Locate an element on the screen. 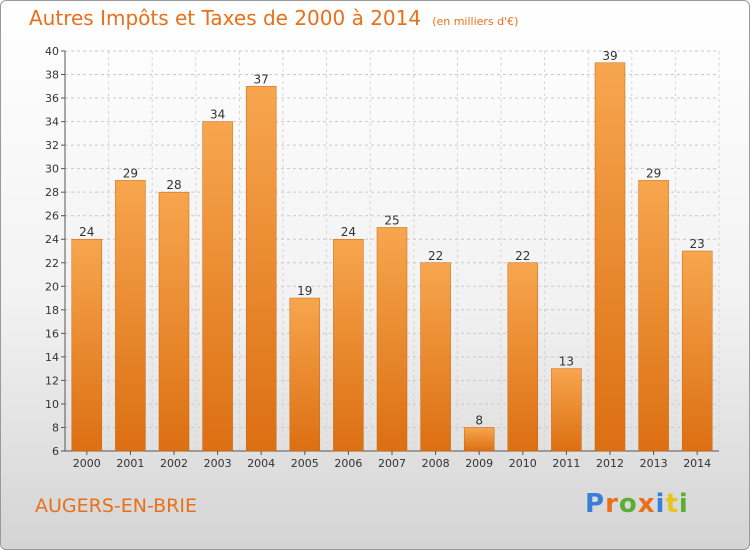  y-tick-label: 8 is located at coordinates (55, 427).